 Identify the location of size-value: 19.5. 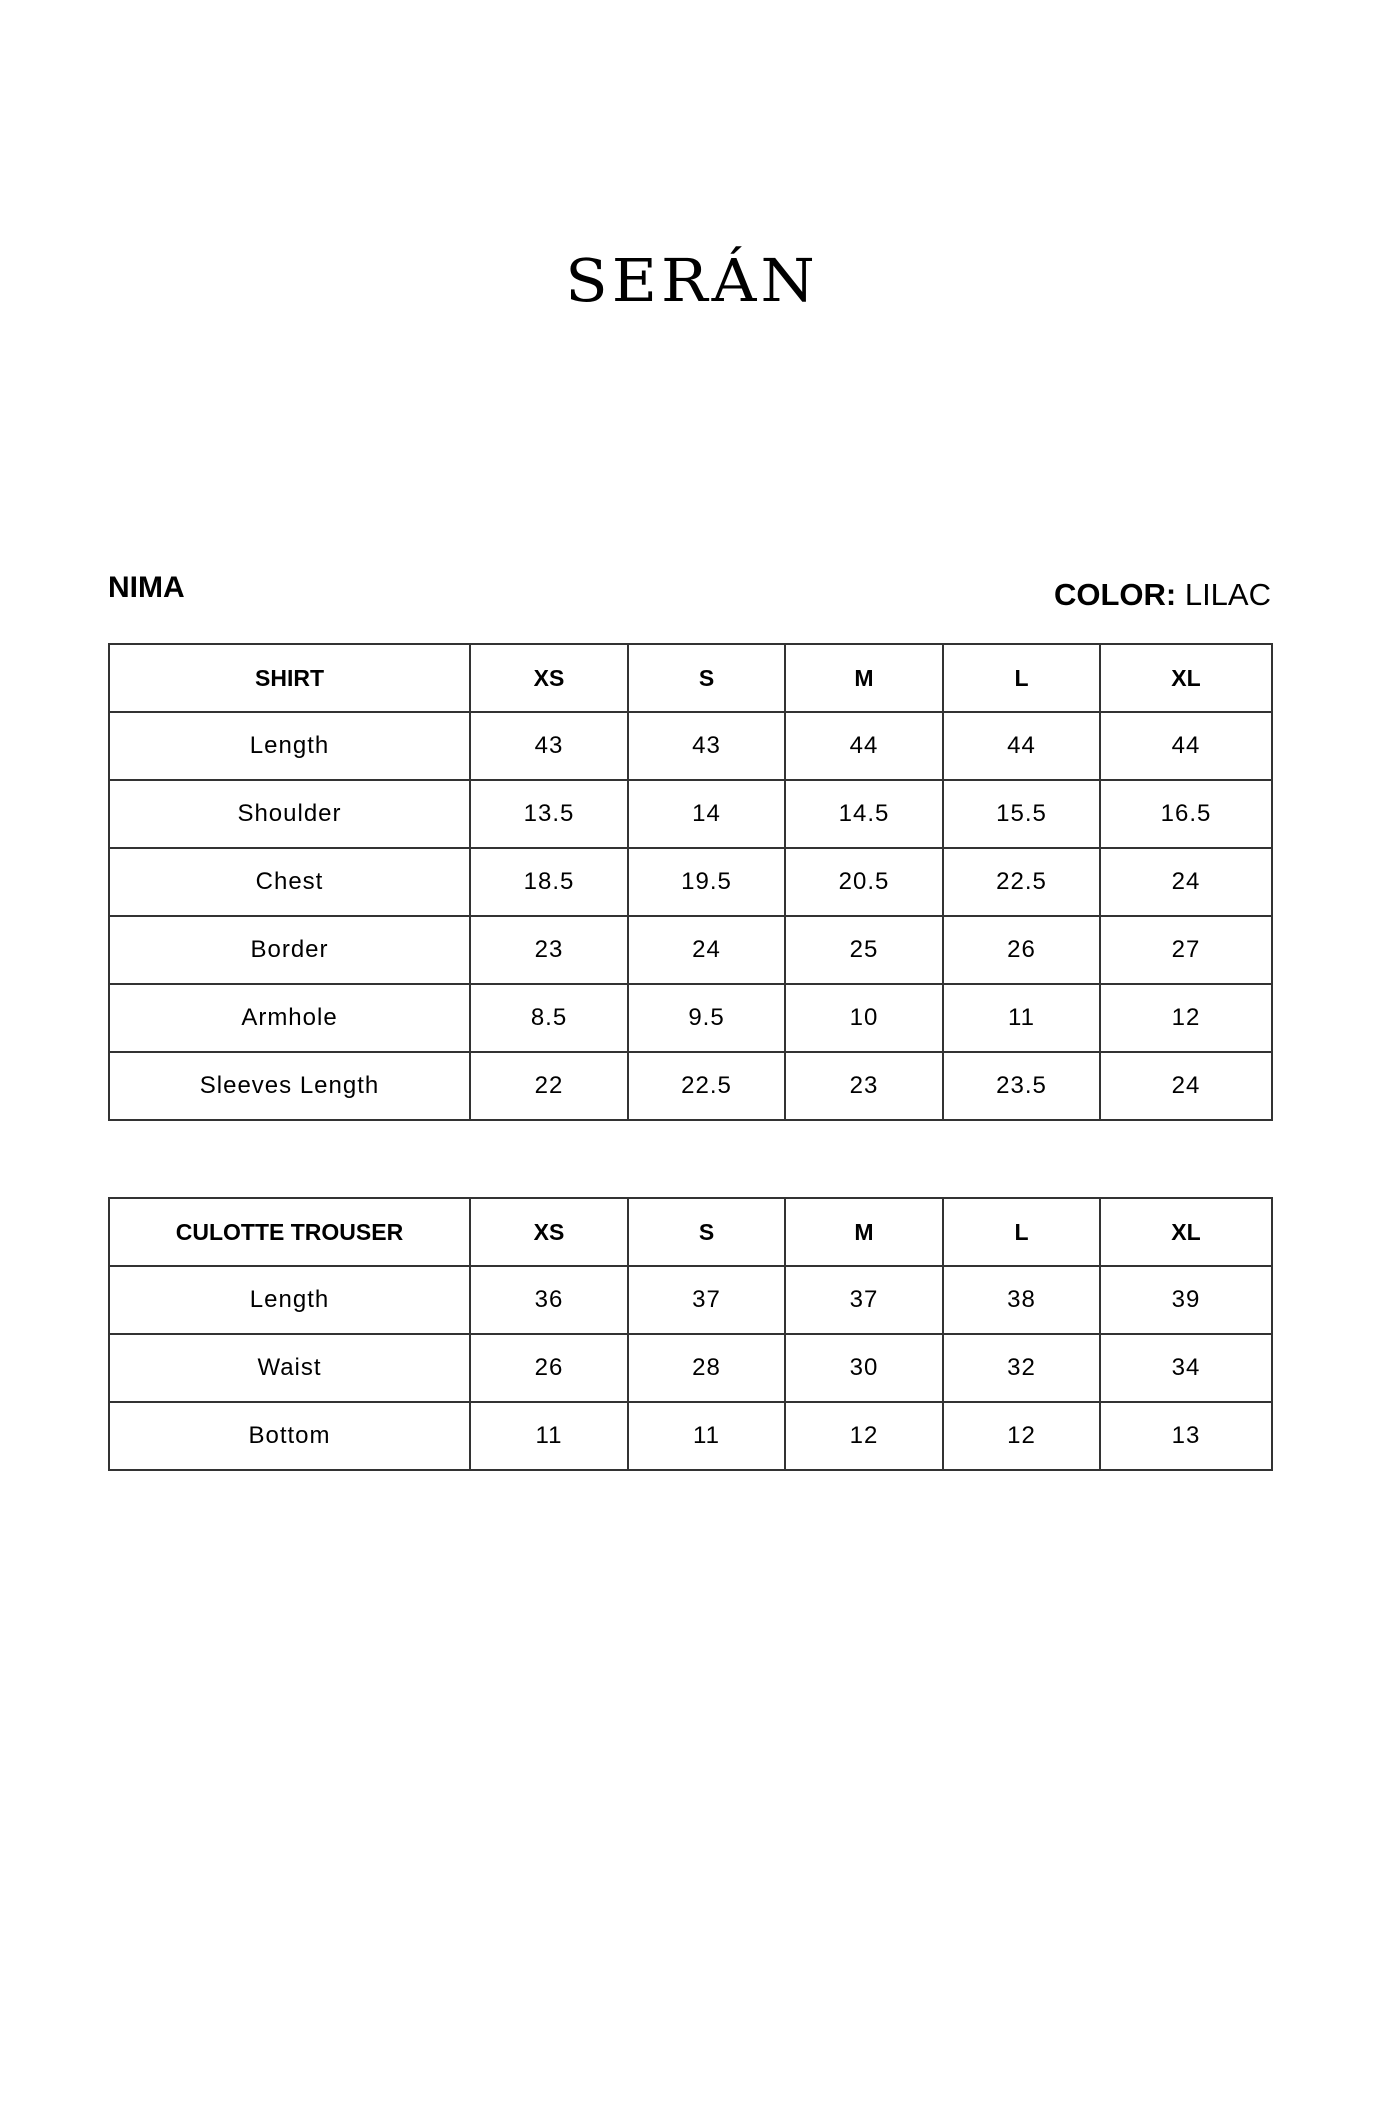
(706, 882).